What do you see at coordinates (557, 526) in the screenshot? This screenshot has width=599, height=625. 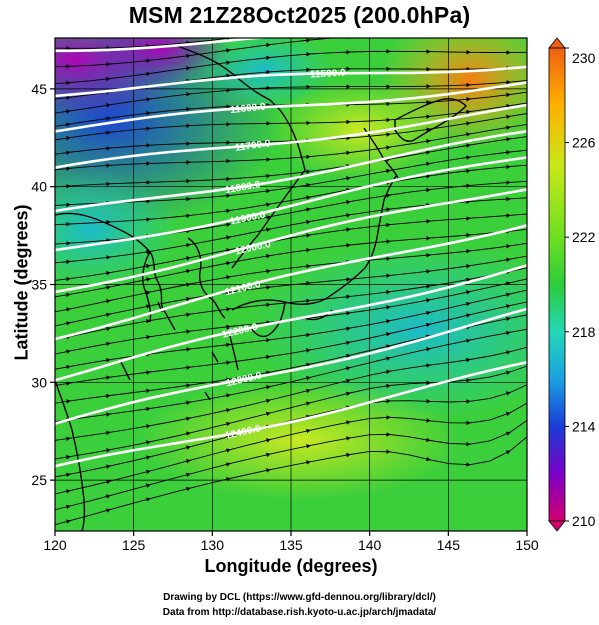 I see `colorbar-min-arrow` at bounding box center [557, 526].